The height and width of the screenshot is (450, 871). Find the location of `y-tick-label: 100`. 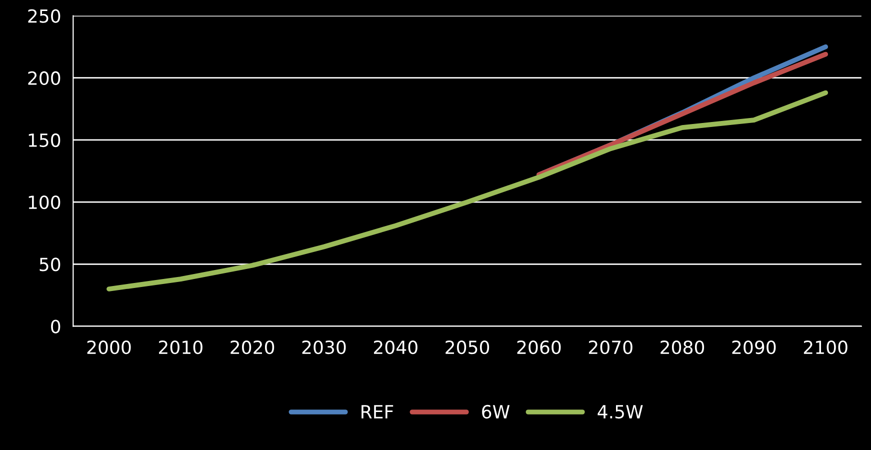

y-tick-label: 100 is located at coordinates (44, 203).